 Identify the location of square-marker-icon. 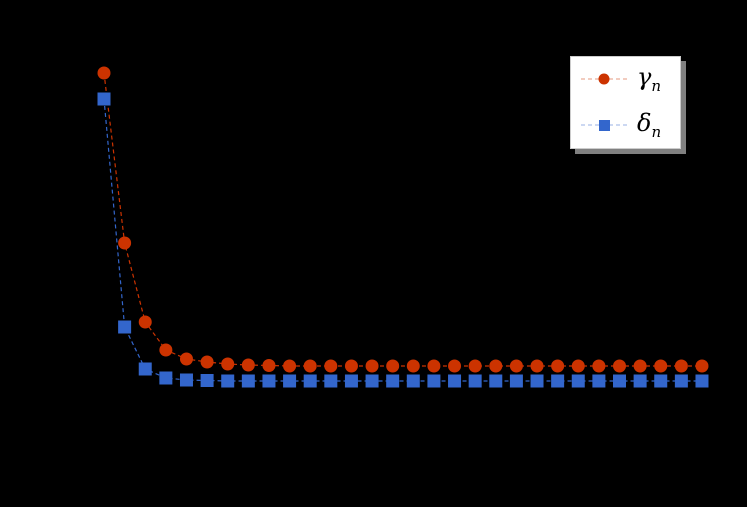
(604, 125).